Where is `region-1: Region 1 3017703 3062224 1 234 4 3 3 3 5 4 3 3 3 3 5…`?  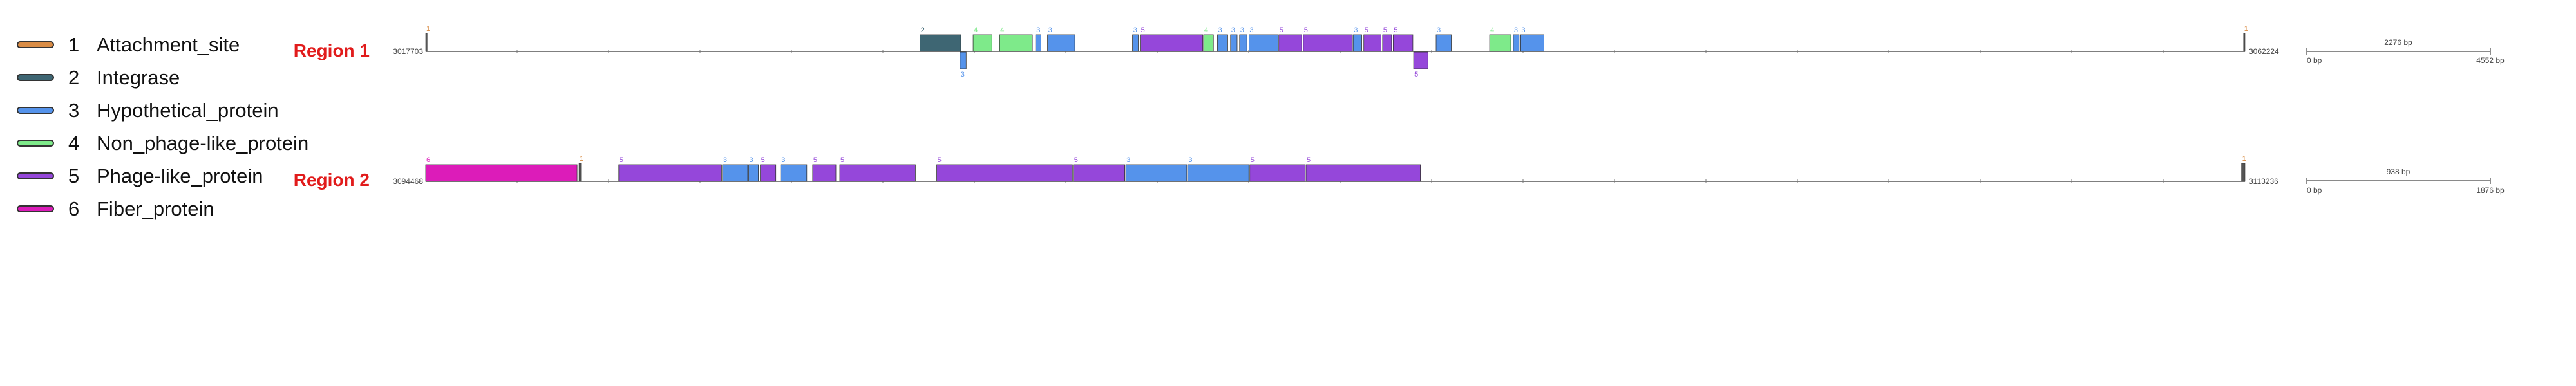
region-1: Region 1 3017703 3062224 1 234 4 3 3 3 5 4 3 3 3 3 5… is located at coordinates (1399, 51).